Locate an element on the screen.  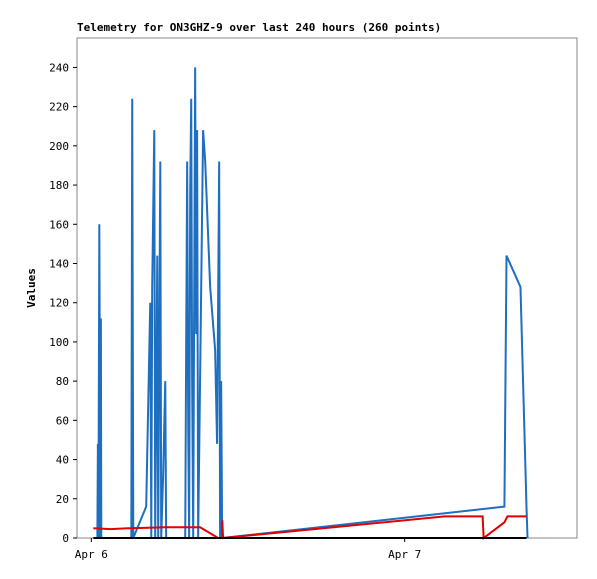
y-axis-label: Values is located at coordinates (31, 288).